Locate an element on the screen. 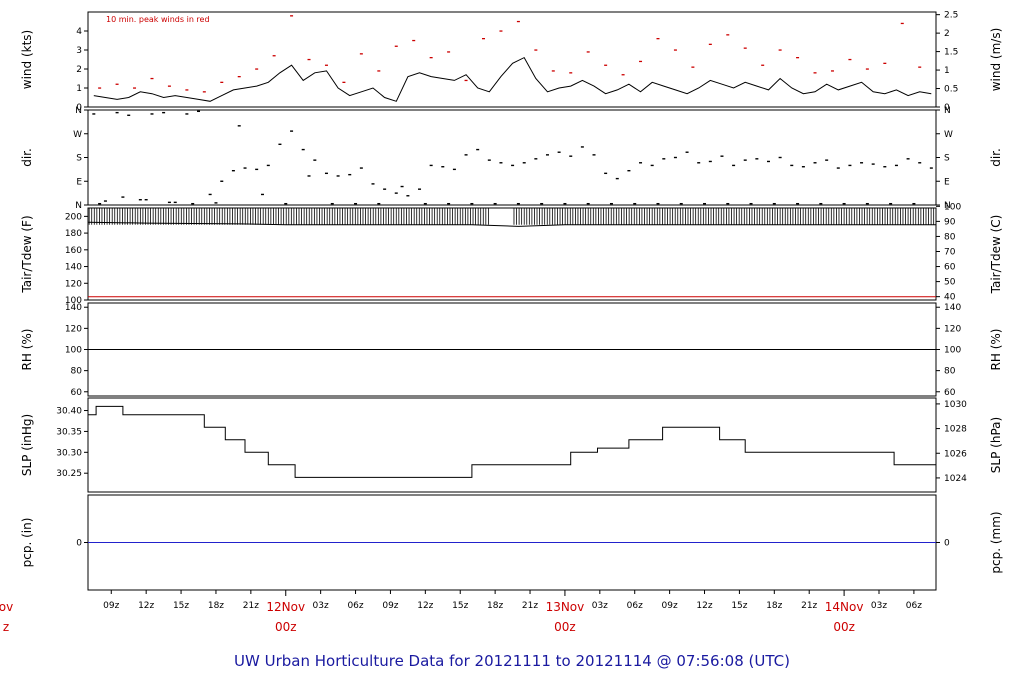 The width and height of the screenshot is (1024, 700). left-tick-label: 140 is located at coordinates (73, 268).